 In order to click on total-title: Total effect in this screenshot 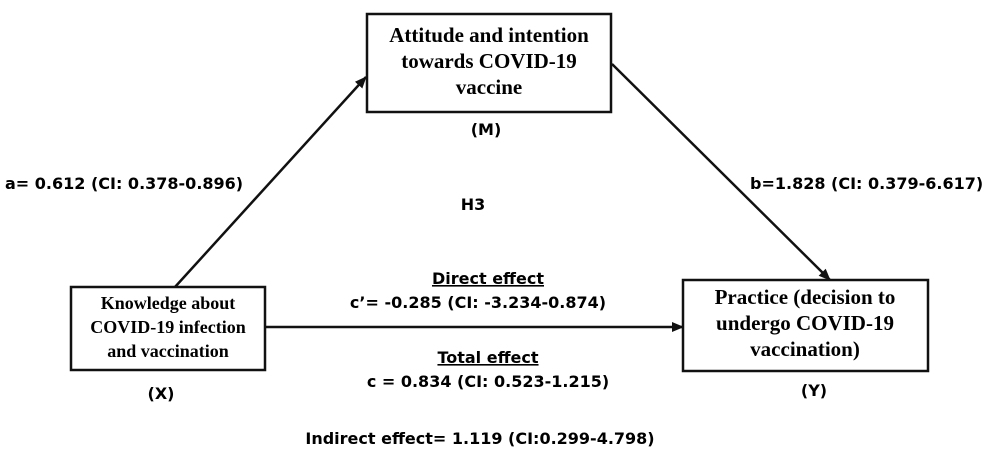, I will do `click(487, 357)`.